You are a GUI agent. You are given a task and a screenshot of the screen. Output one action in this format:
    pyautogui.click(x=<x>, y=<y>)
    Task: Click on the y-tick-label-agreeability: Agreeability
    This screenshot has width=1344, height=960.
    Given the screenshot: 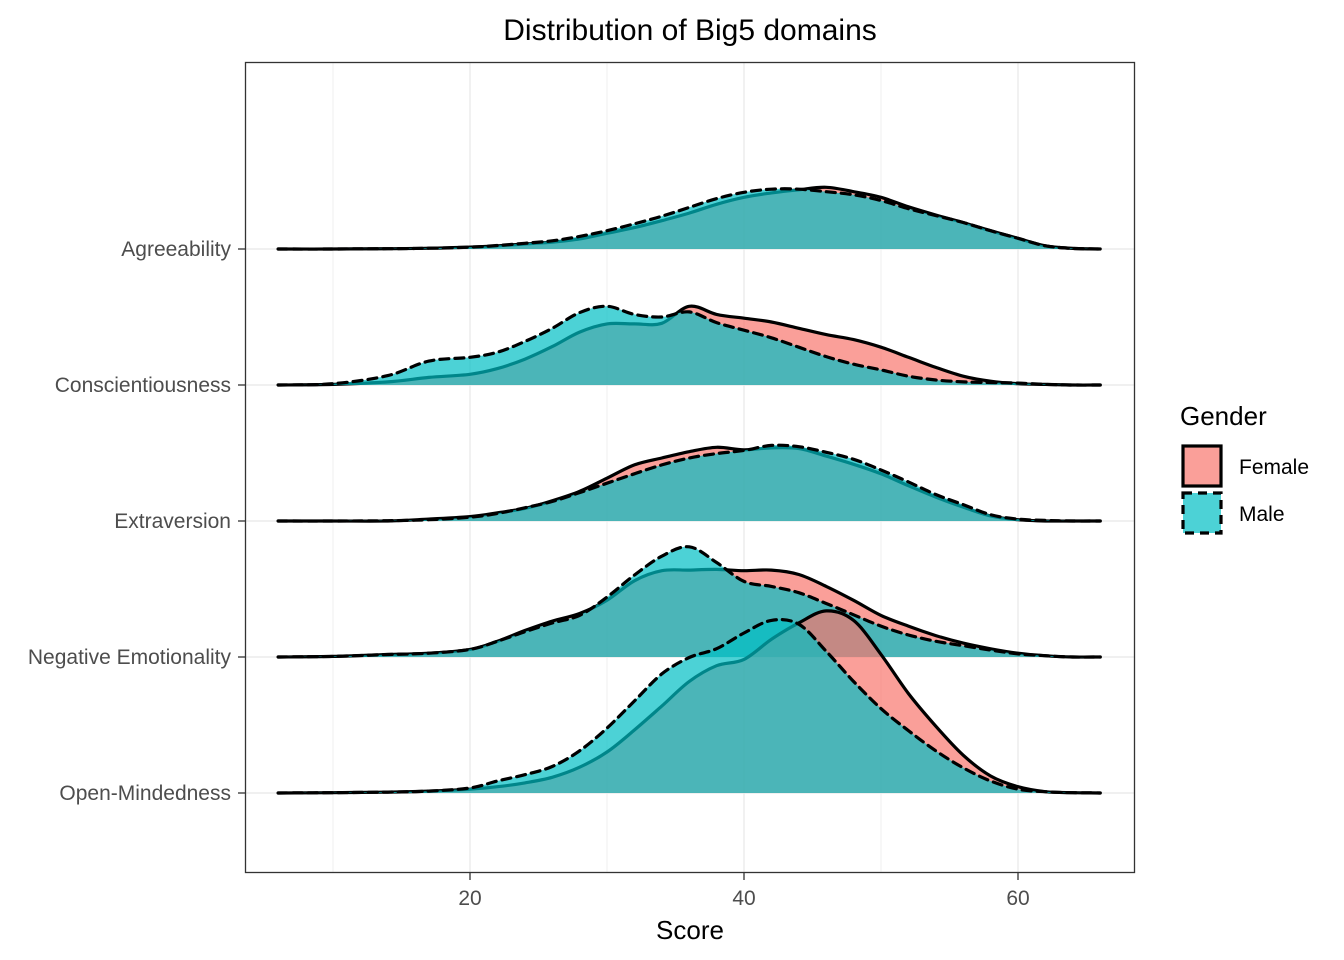 What is the action you would take?
    pyautogui.click(x=176, y=249)
    